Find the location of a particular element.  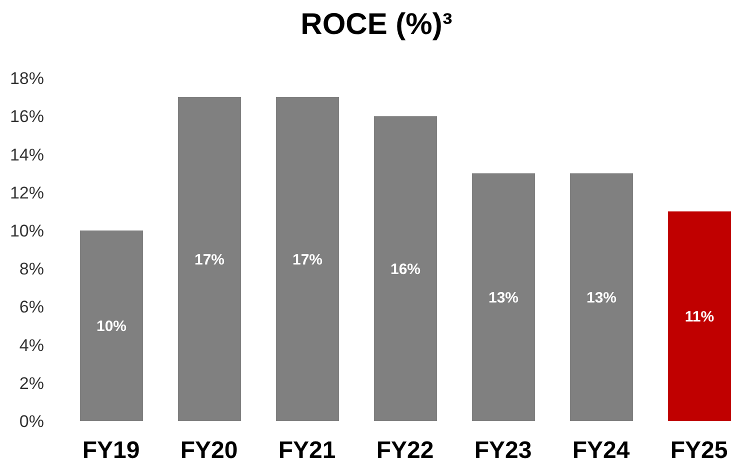

y-tick-label: 6% is located at coordinates (31, 307).